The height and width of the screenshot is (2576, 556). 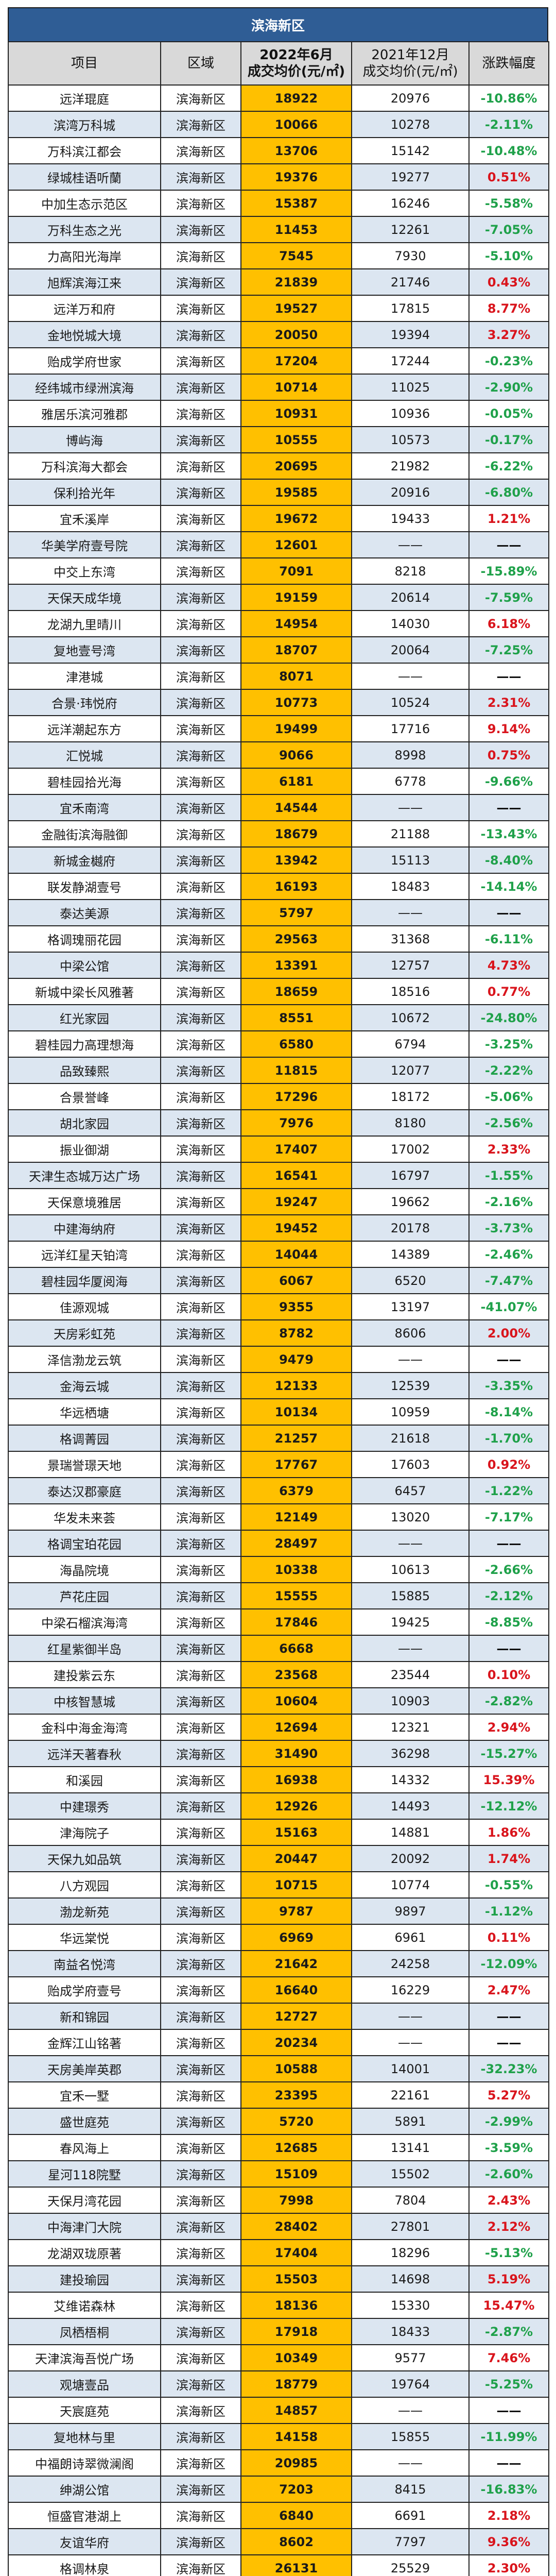 What do you see at coordinates (410, 2042) in the screenshot?
I see `cell-price-2021-12: ——` at bounding box center [410, 2042].